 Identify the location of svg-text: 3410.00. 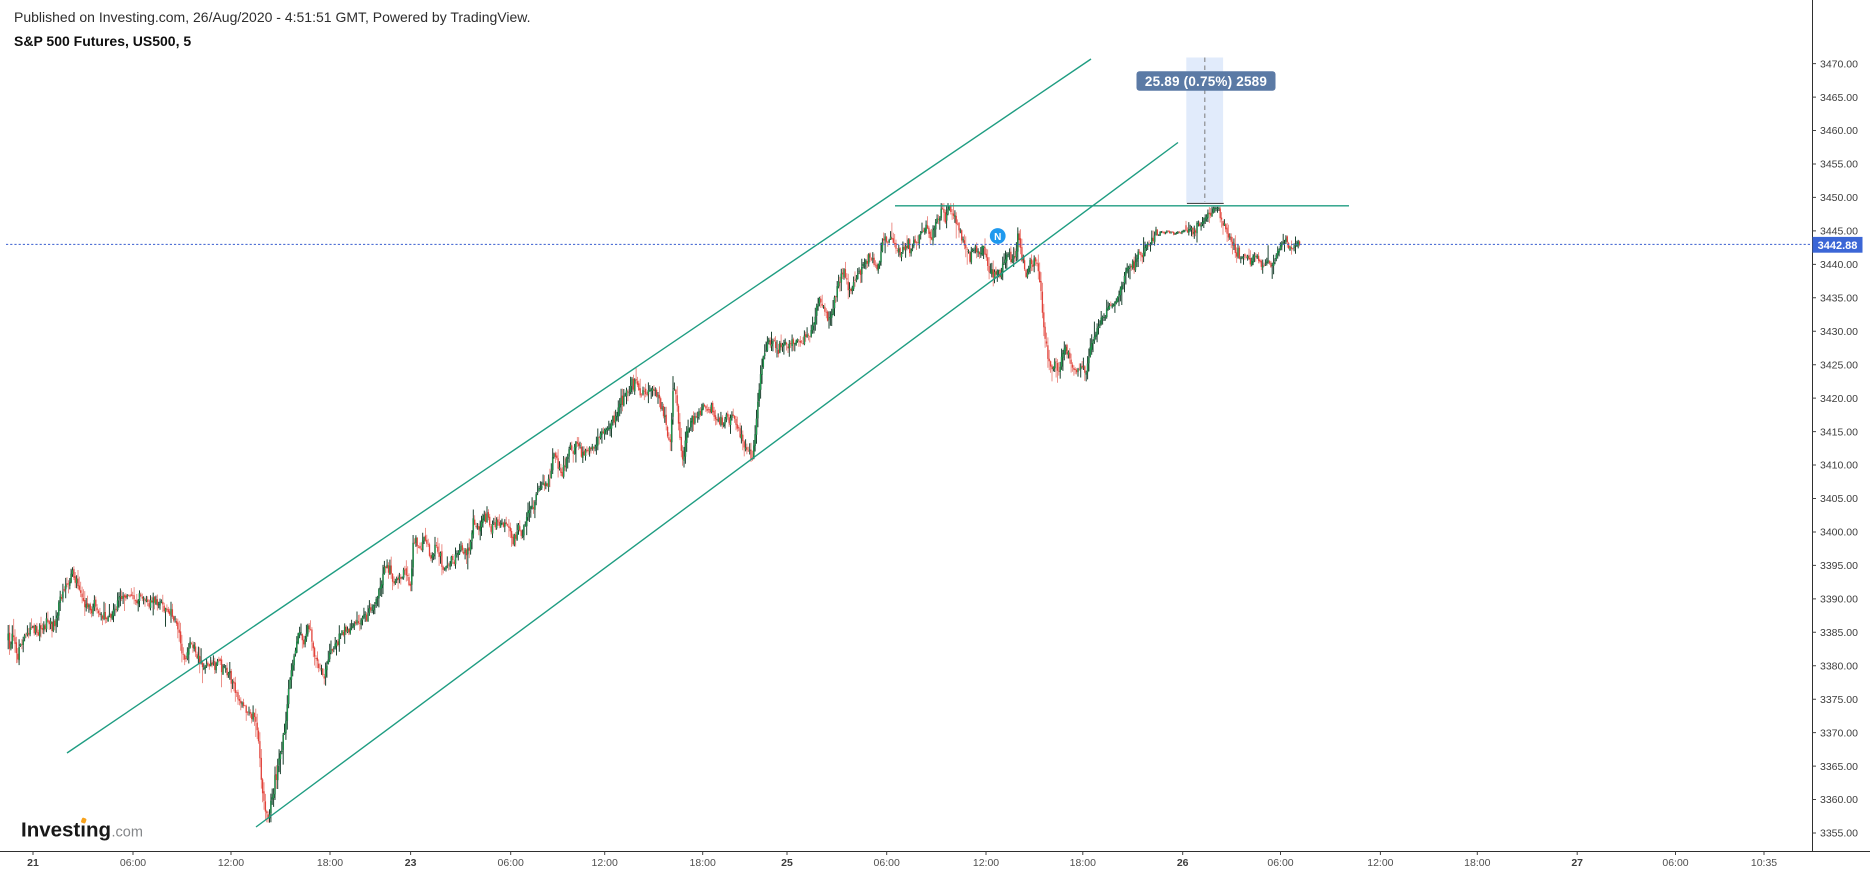
(1839, 466).